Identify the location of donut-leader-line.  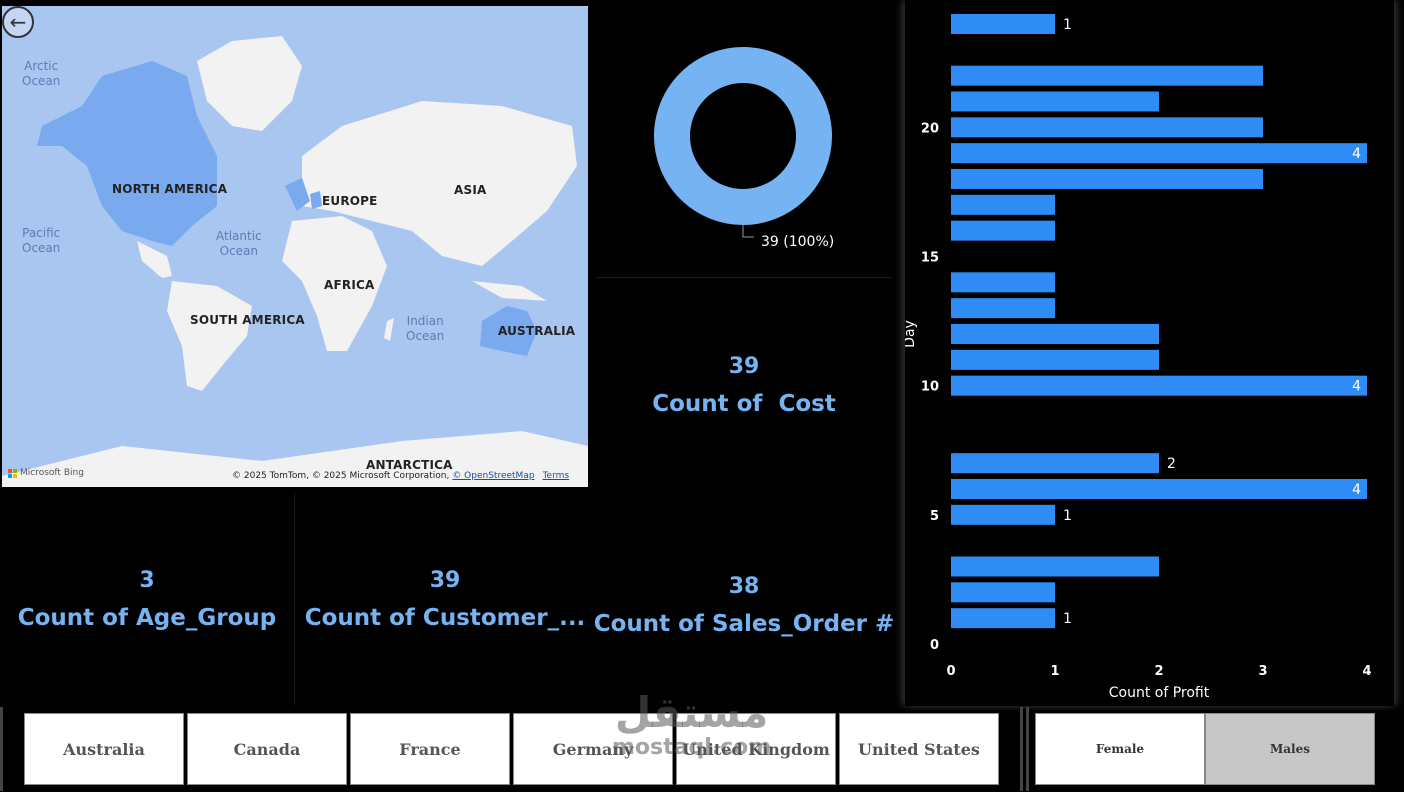
(748, 231).